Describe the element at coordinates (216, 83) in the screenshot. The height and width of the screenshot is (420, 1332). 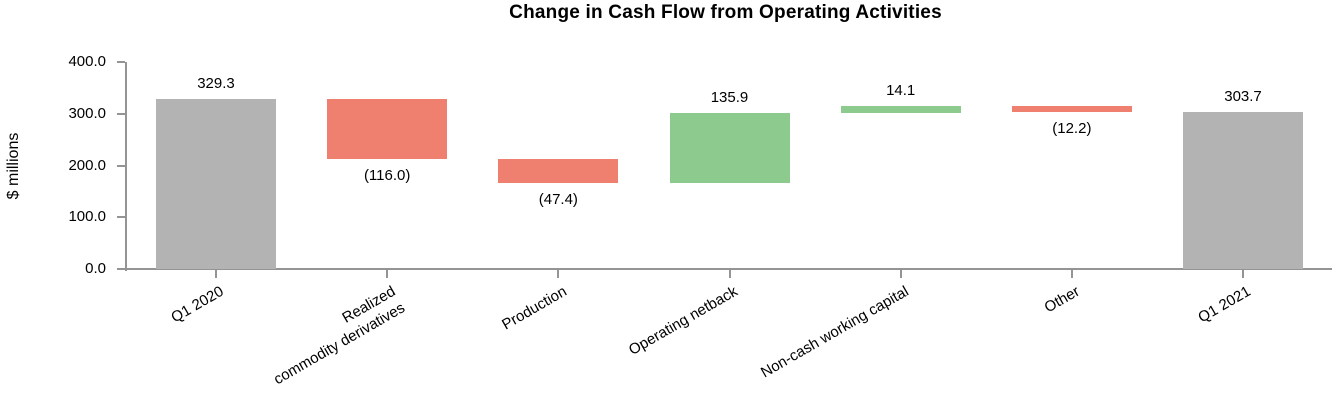
I see `bar-value-label: 329.3` at that location.